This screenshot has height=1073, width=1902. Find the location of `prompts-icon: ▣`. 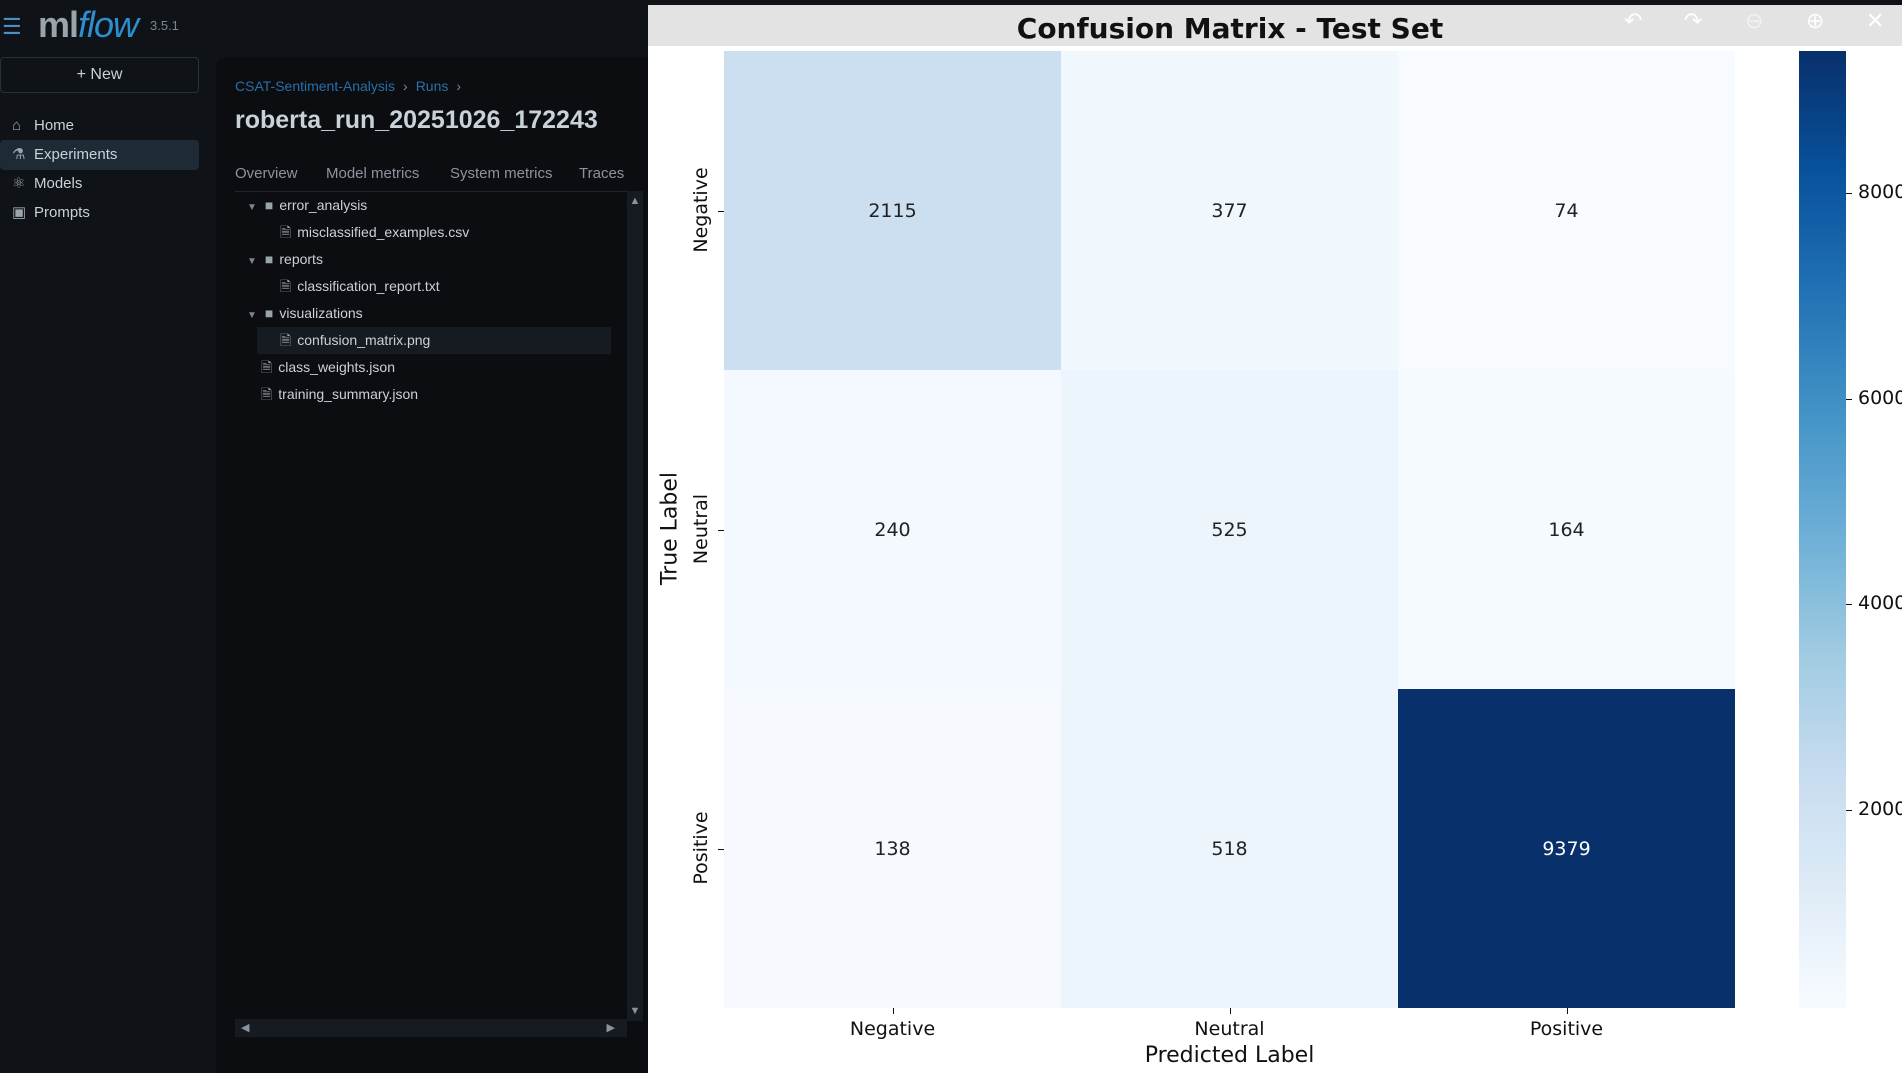

prompts-icon: ▣ is located at coordinates (19, 212).